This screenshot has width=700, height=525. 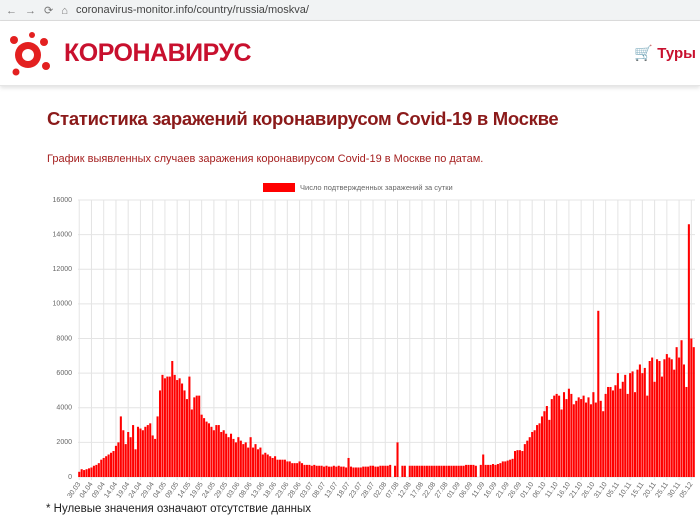 What do you see at coordinates (158, 52) in the screenshot?
I see `logo-text: КОРОНАВИРУС` at bounding box center [158, 52].